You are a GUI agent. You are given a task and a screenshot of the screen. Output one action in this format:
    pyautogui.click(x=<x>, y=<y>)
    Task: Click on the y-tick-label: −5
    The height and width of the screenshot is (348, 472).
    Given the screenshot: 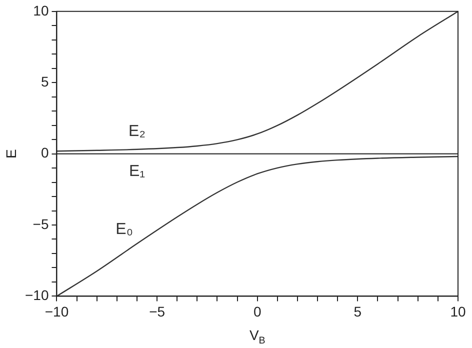 What is the action you would take?
    pyautogui.click(x=40, y=224)
    